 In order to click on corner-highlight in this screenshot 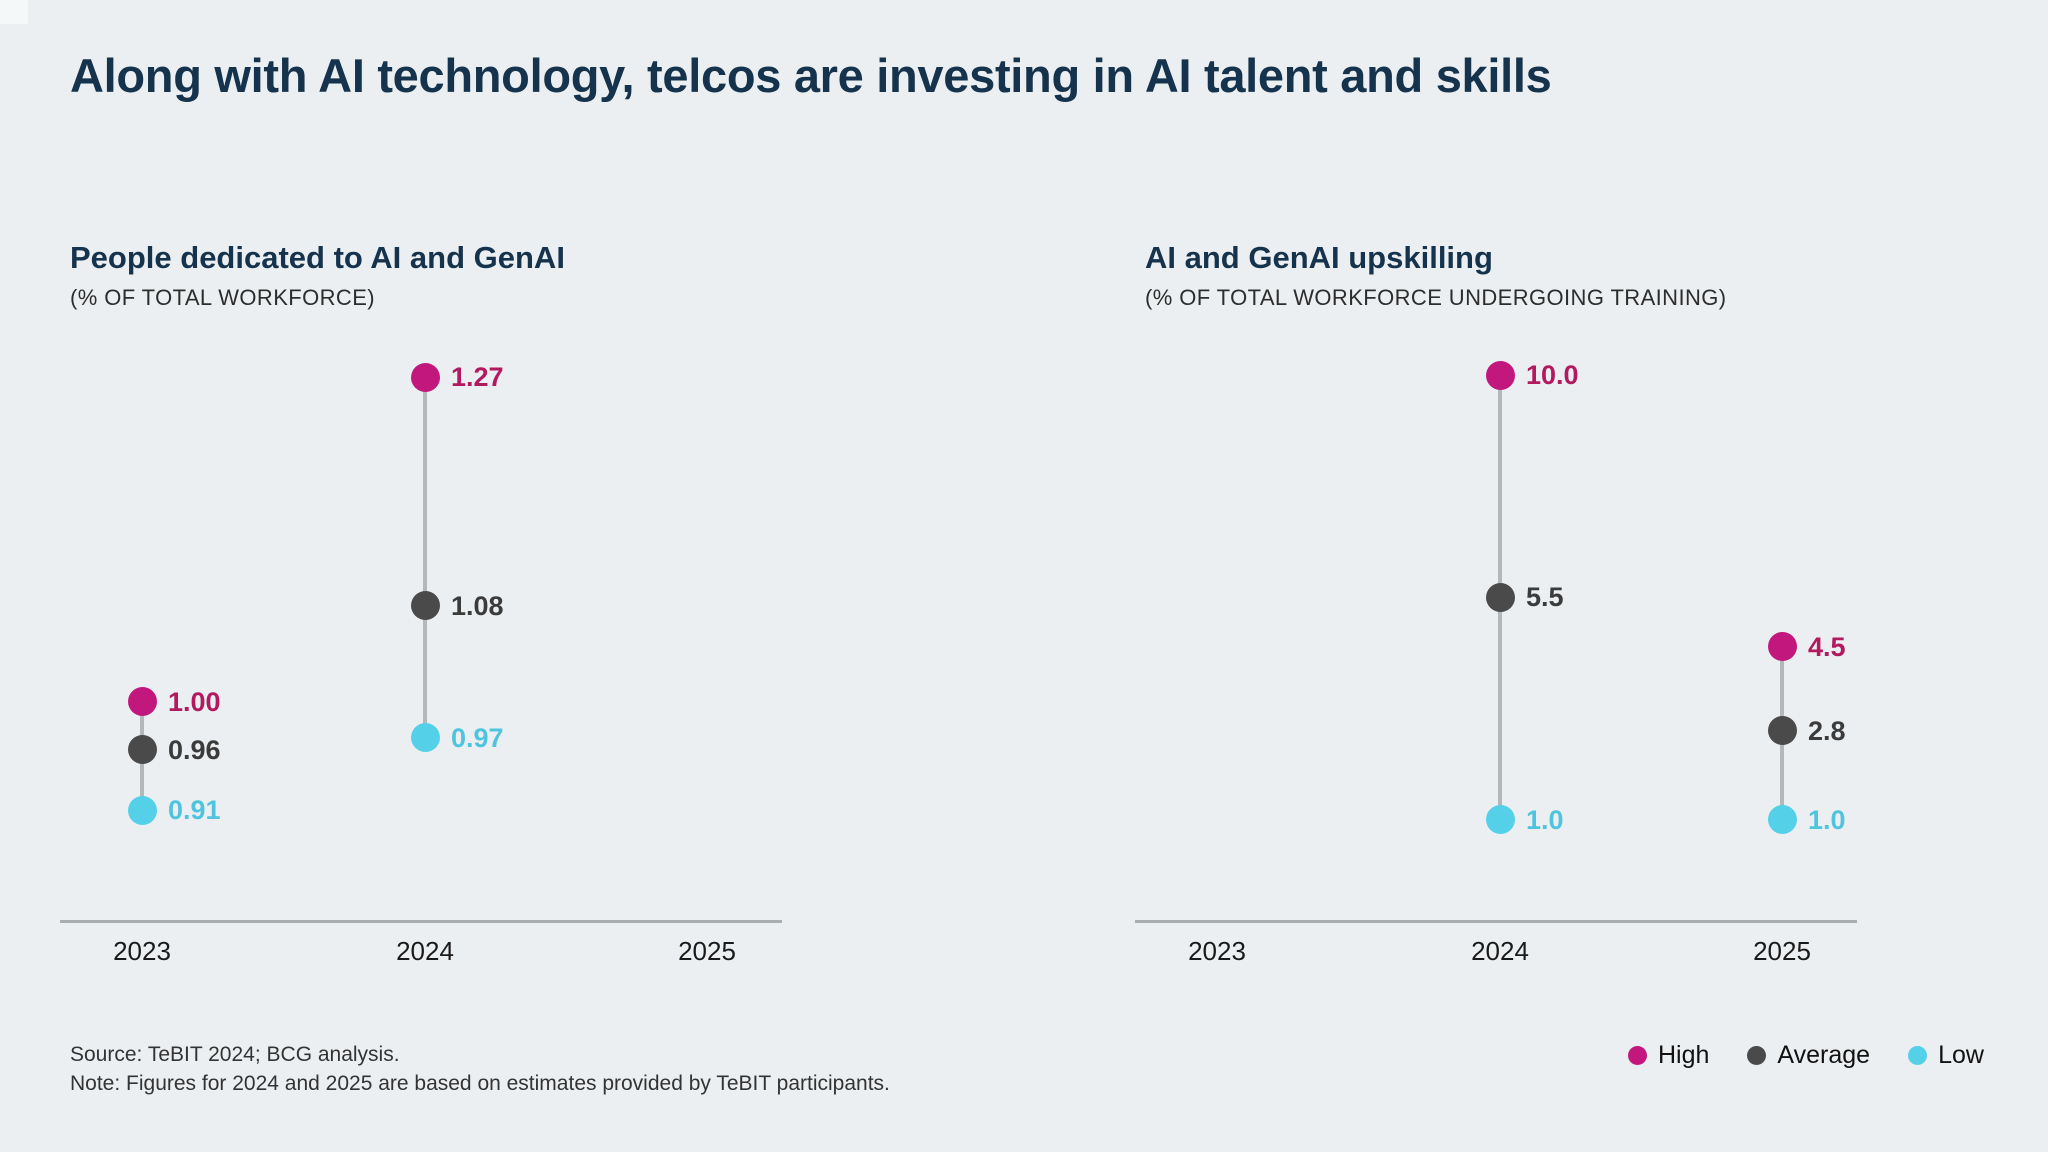, I will do `click(14, 12)`.